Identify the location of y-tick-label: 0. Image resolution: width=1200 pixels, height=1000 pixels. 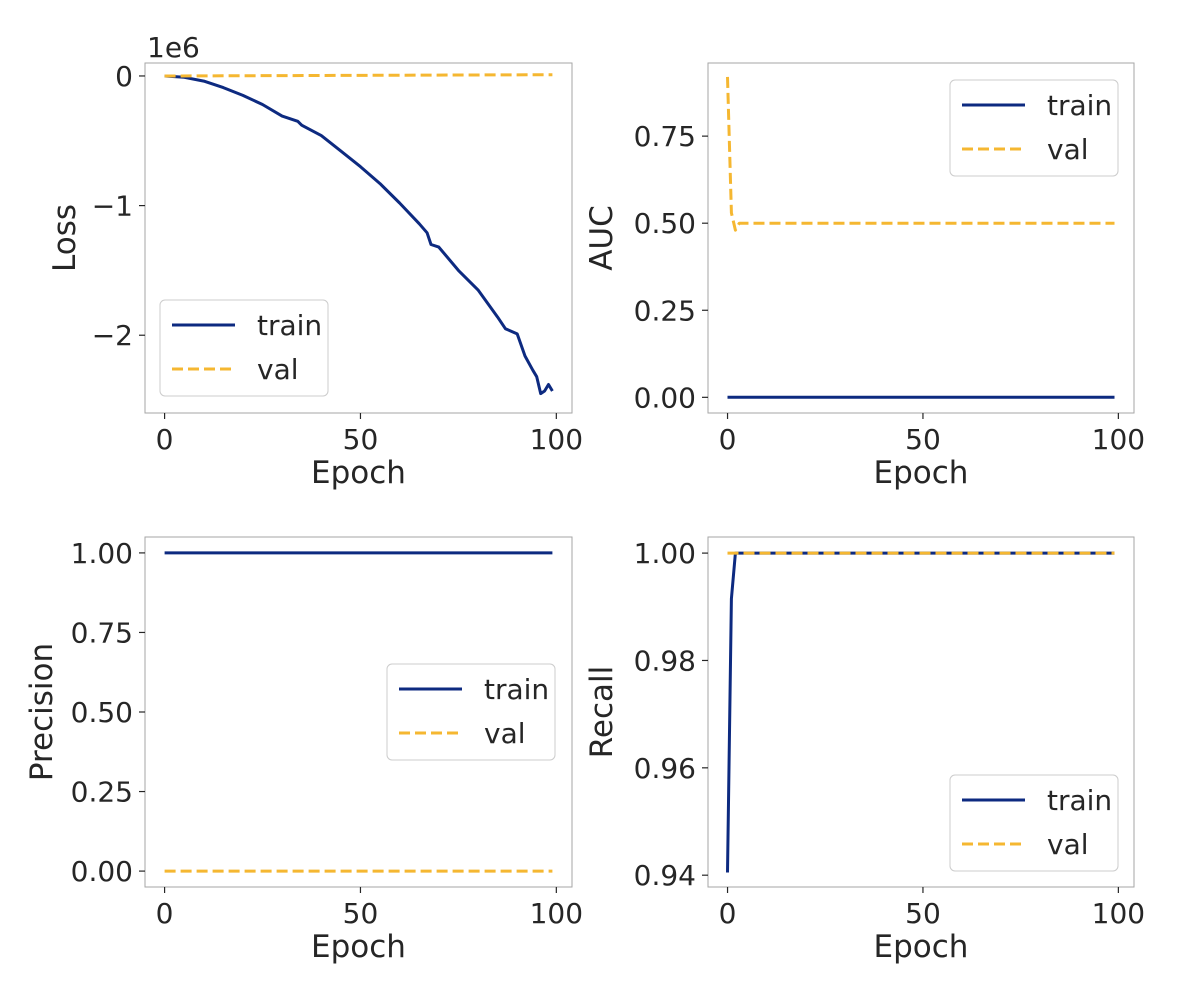
(124, 76).